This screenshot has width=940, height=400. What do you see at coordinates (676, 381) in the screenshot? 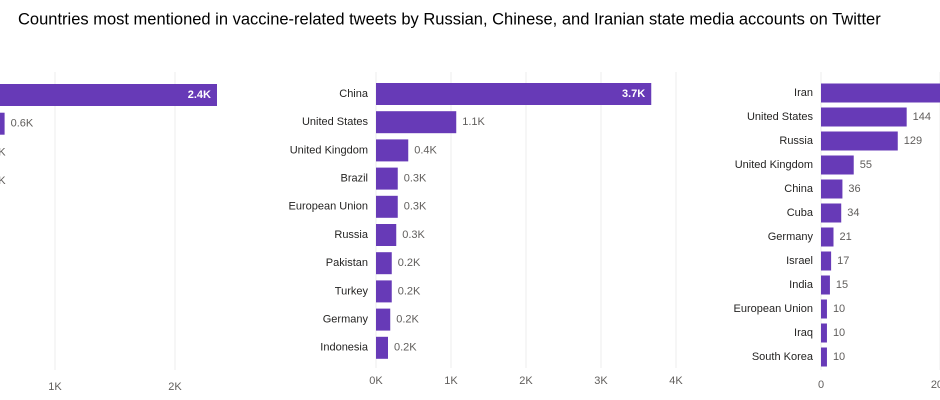
I see `x-tick-label: 4K` at bounding box center [676, 381].